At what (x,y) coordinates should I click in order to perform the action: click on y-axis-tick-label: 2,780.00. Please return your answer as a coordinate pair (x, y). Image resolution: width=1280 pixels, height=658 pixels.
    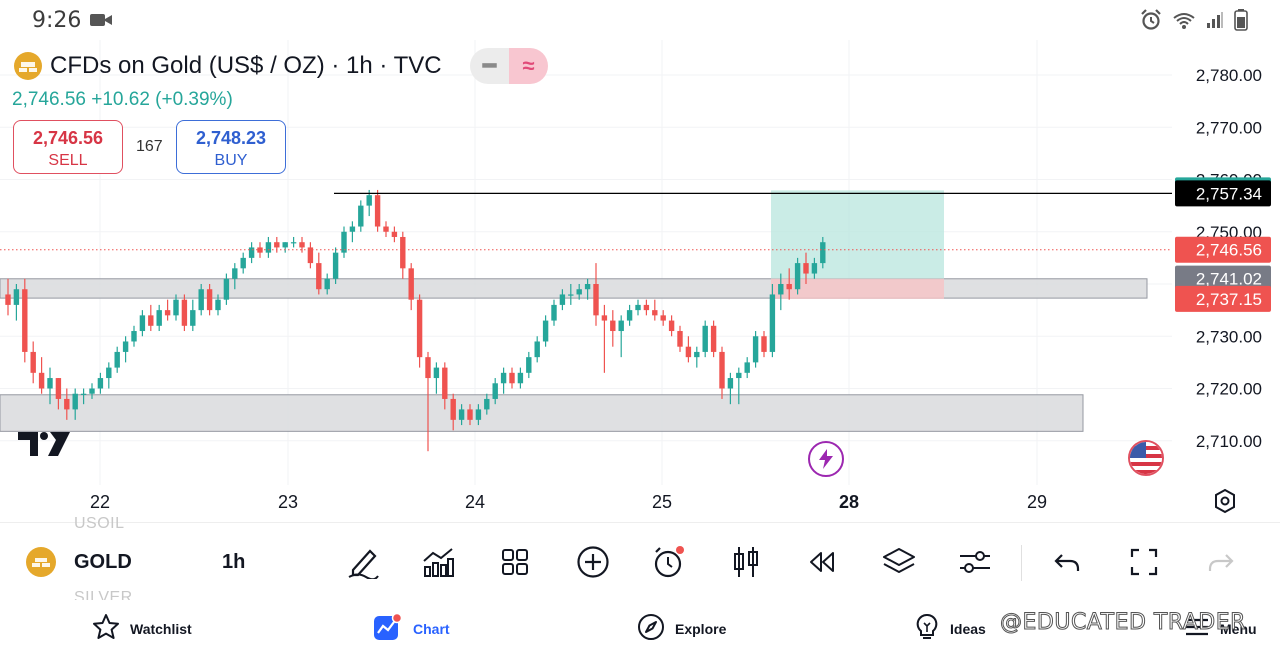
    Looking at the image, I should click on (1229, 75).